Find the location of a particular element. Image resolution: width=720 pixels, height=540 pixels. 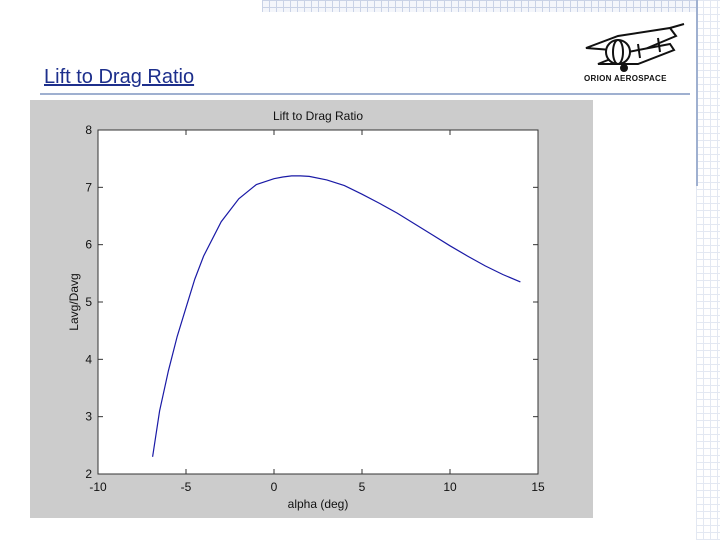

slide-title: Lift to Drag Ratio is located at coordinates (119, 77).